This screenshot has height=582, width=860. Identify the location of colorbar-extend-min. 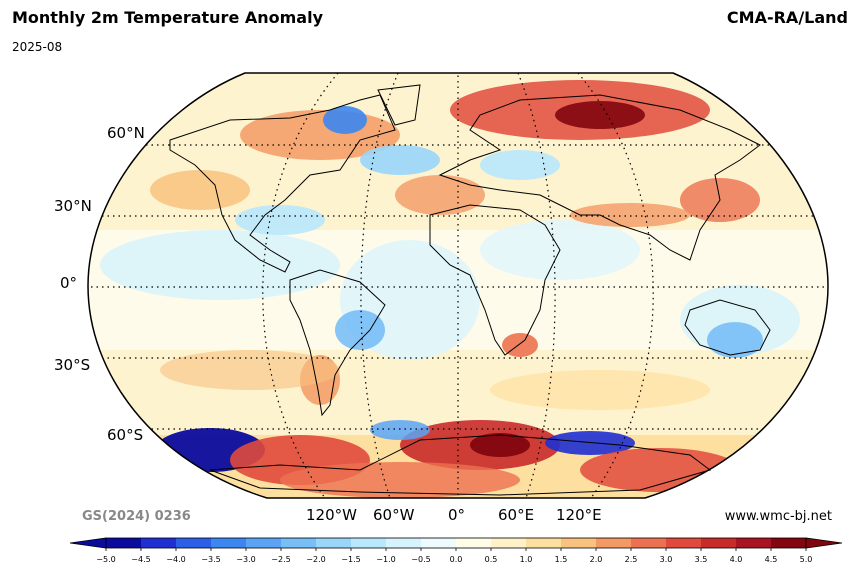
(88, 543).